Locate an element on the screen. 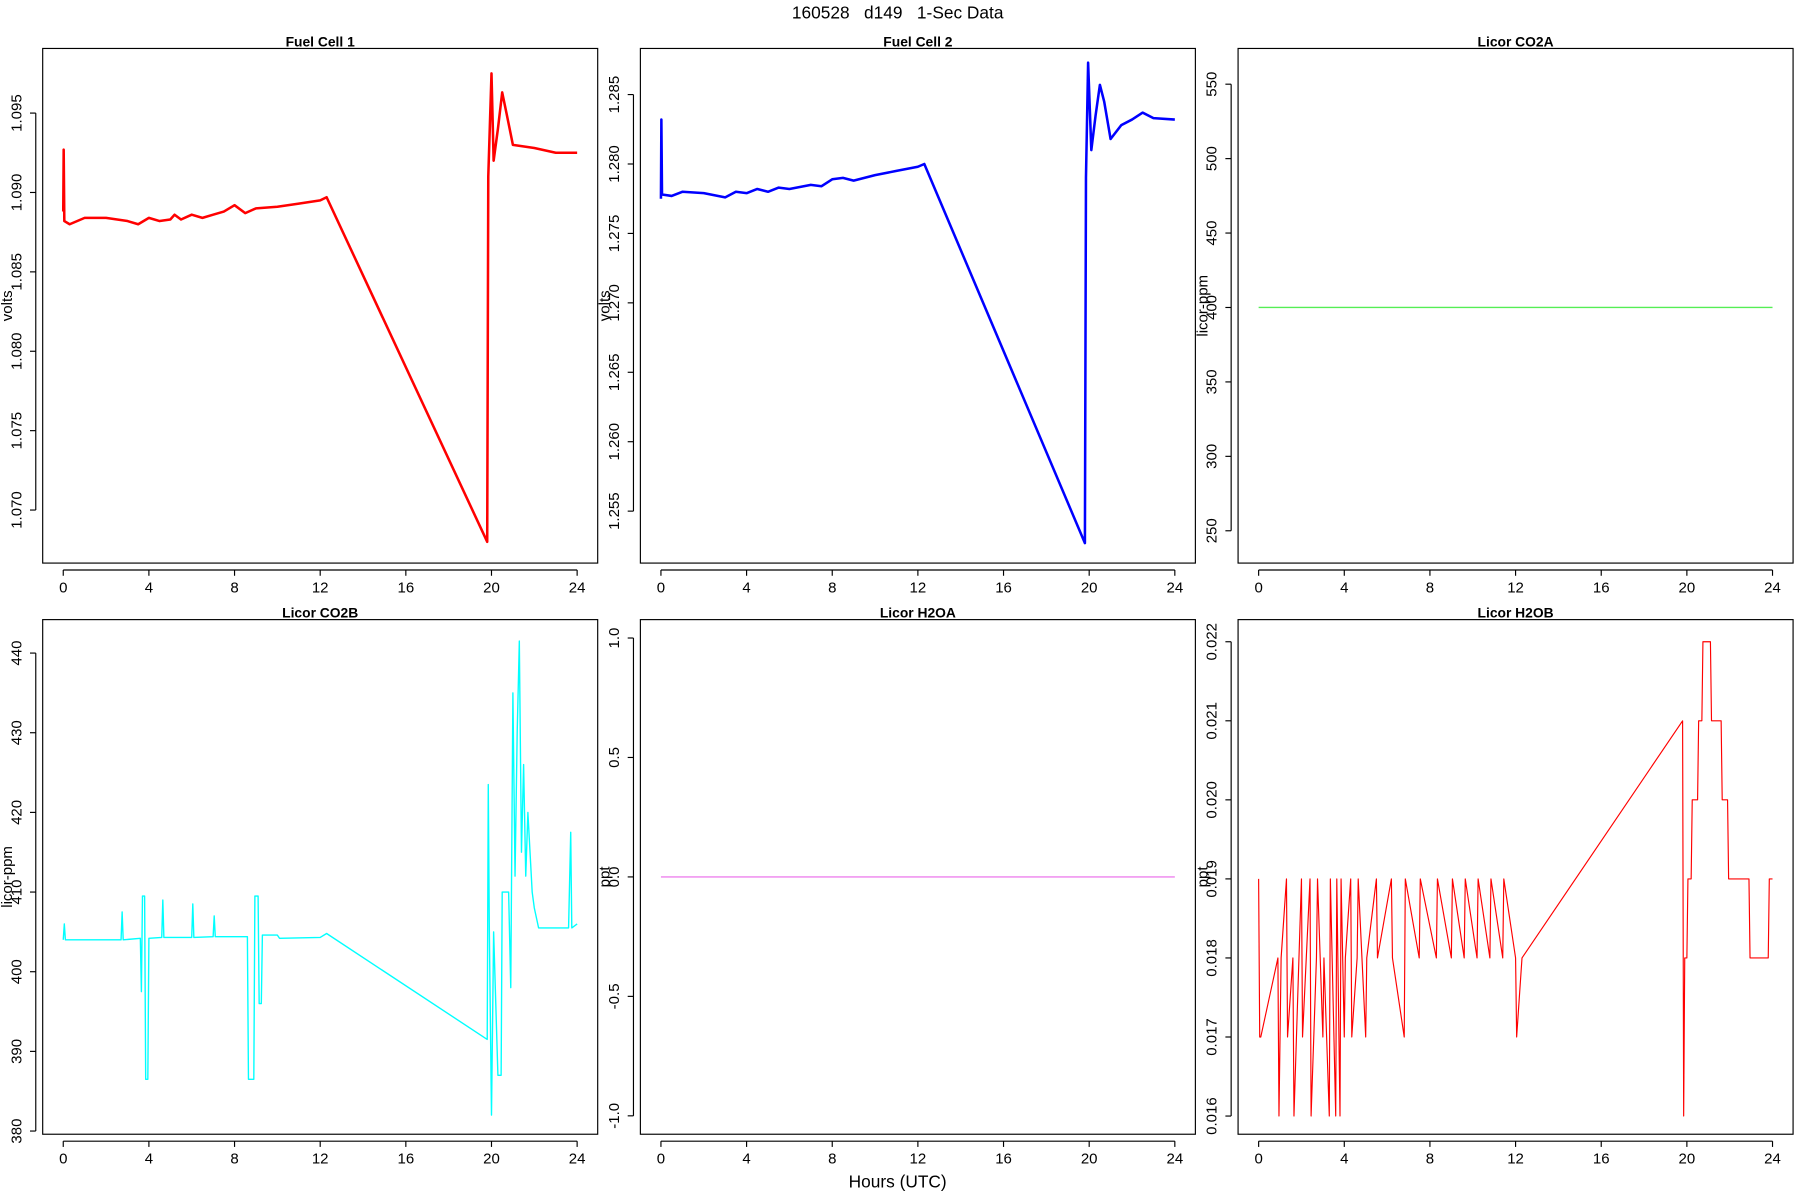 The image size is (1800, 1200). y-tick-label: 0.022 is located at coordinates (1212, 642).